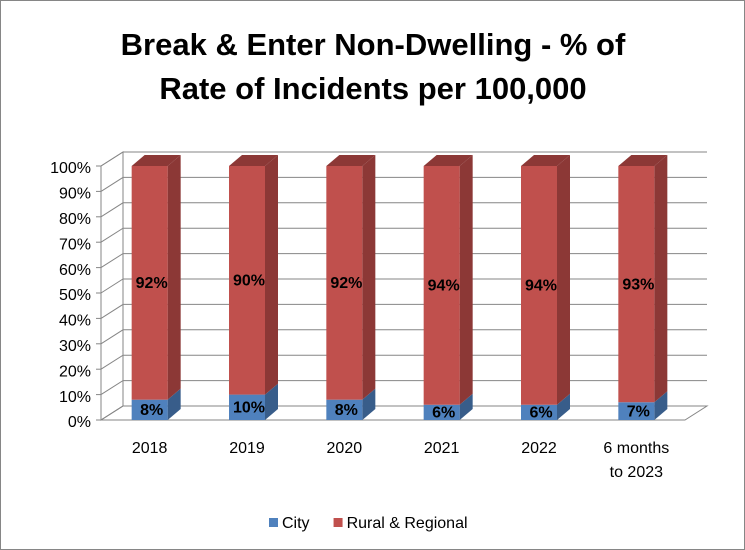 The height and width of the screenshot is (550, 745). Describe the element at coordinates (407, 523) in the screenshot. I see `legend-label: Rural & Regional` at that location.